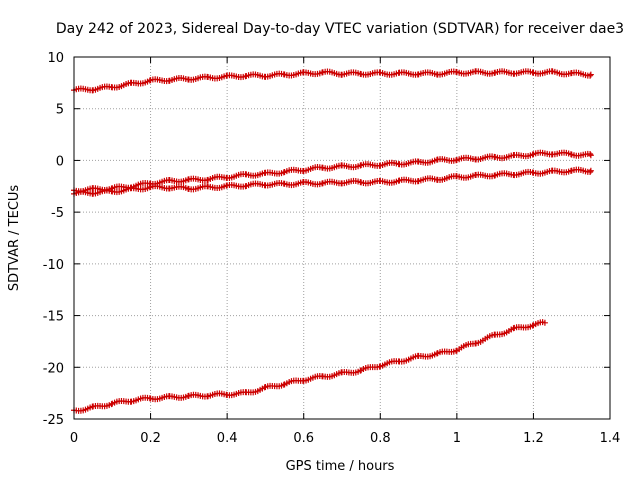  Describe the element at coordinates (150, 438) in the screenshot. I see `x-tick-label: 0.2` at that location.